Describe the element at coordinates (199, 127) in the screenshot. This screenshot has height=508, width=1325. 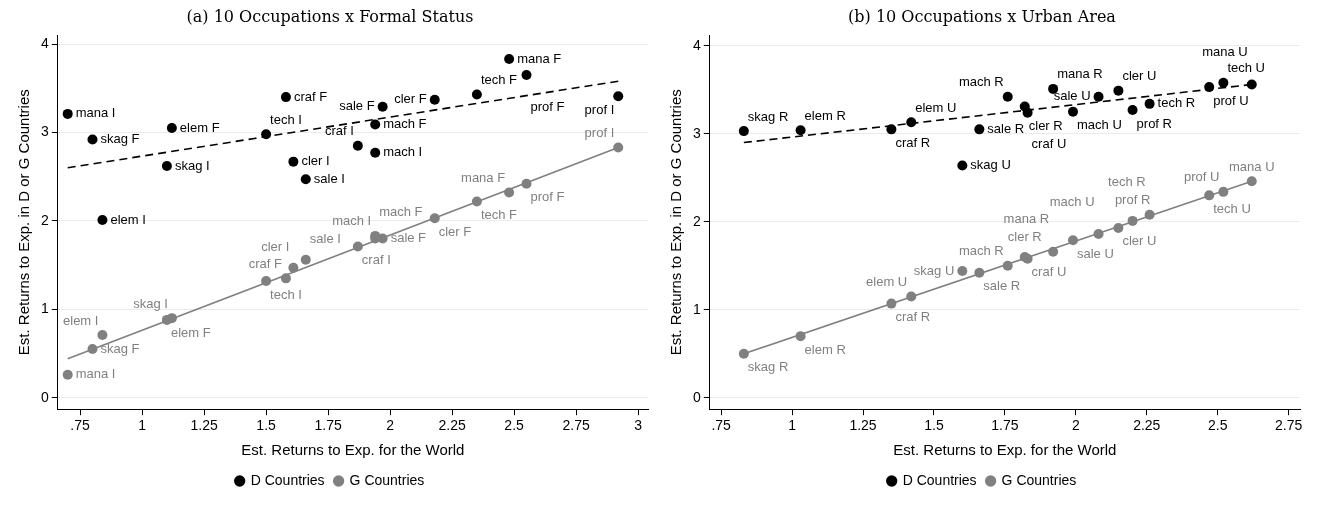
I see `data-label: elem F` at that location.